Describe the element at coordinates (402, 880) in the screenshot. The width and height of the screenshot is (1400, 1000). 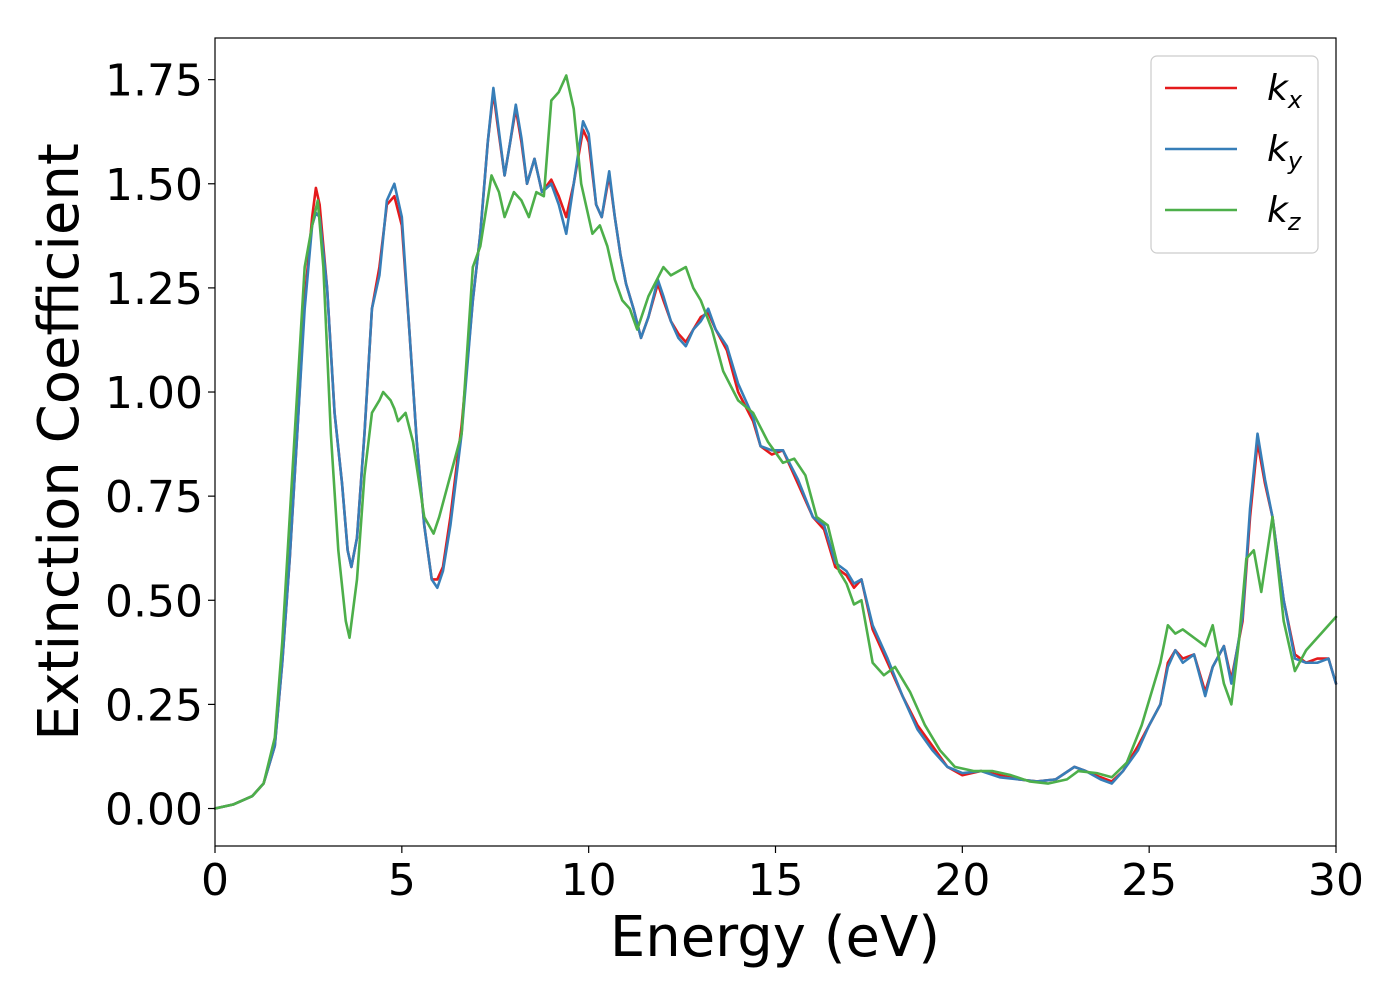
I see `x-tick-label: 5` at that location.